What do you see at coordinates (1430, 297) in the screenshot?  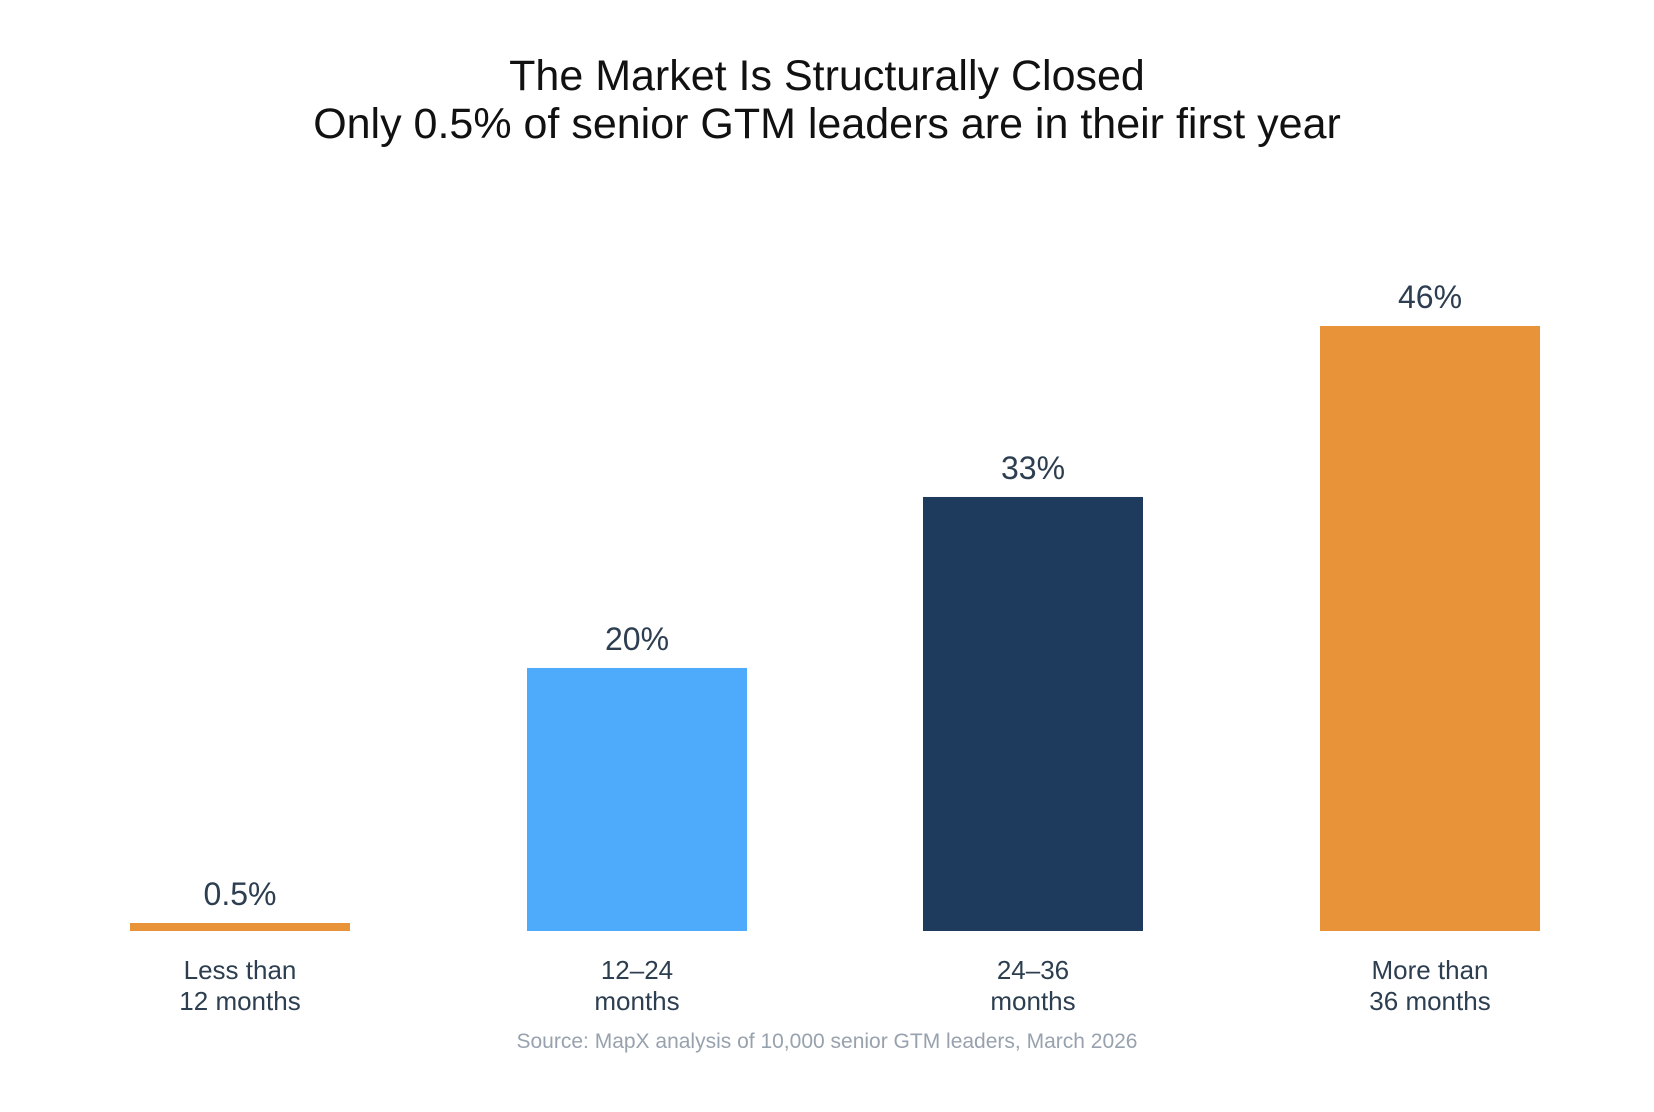 I see `value-label-4: 46%` at bounding box center [1430, 297].